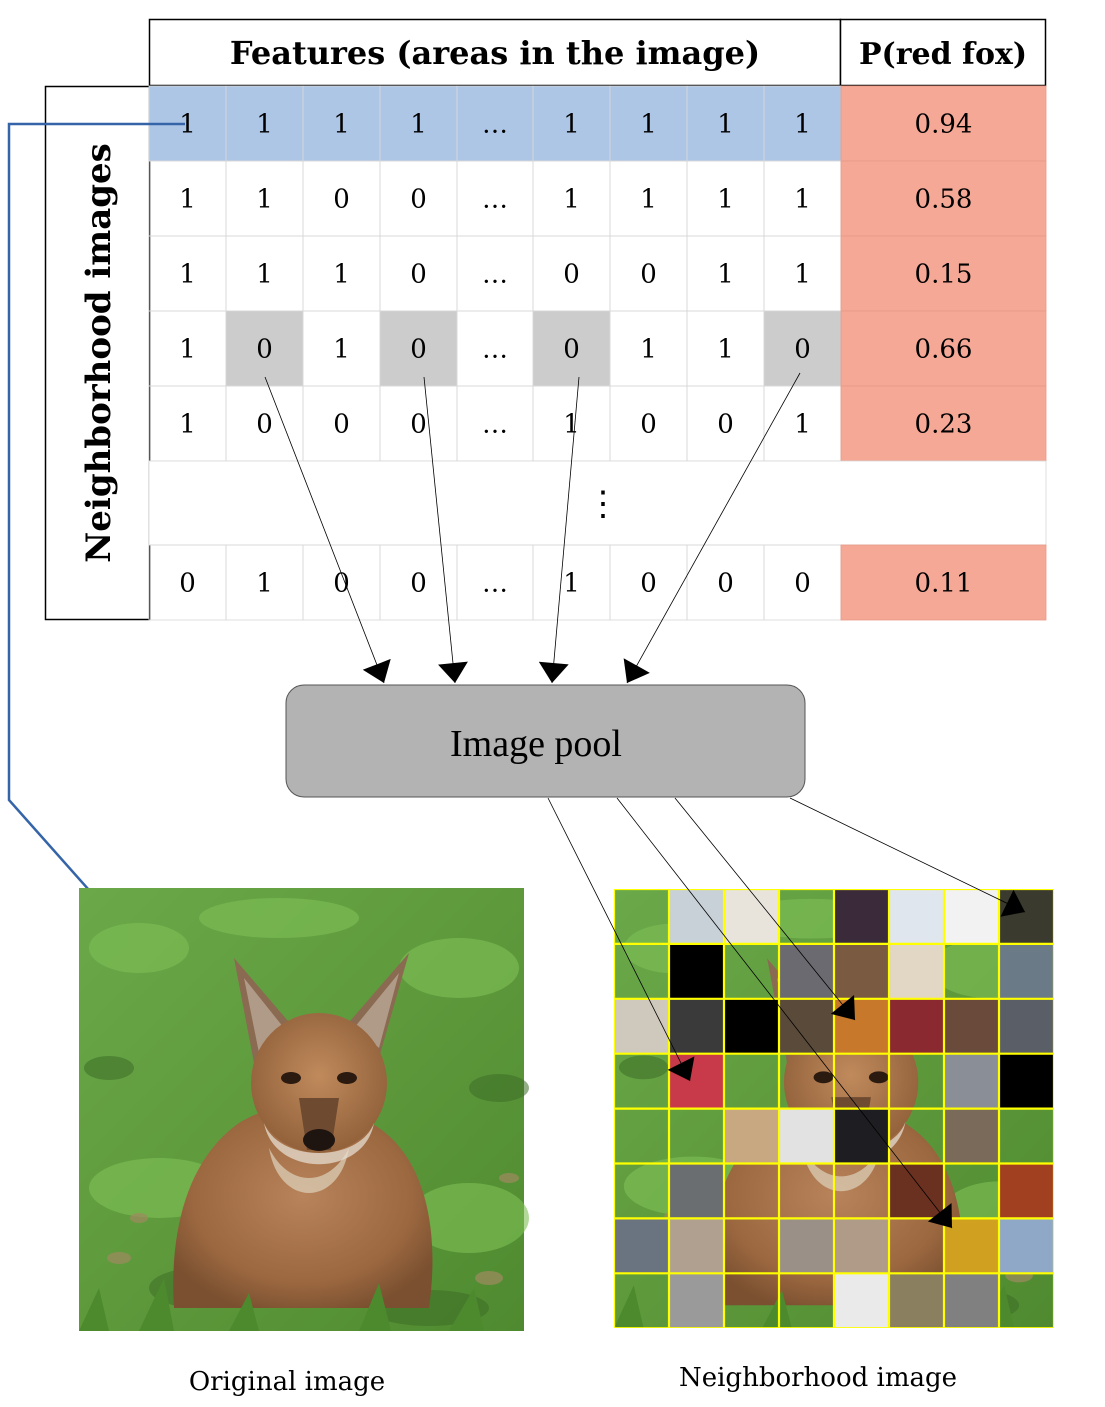 The image size is (1105, 1407). I want to click on highlight-row-bg, so click(495, 123).